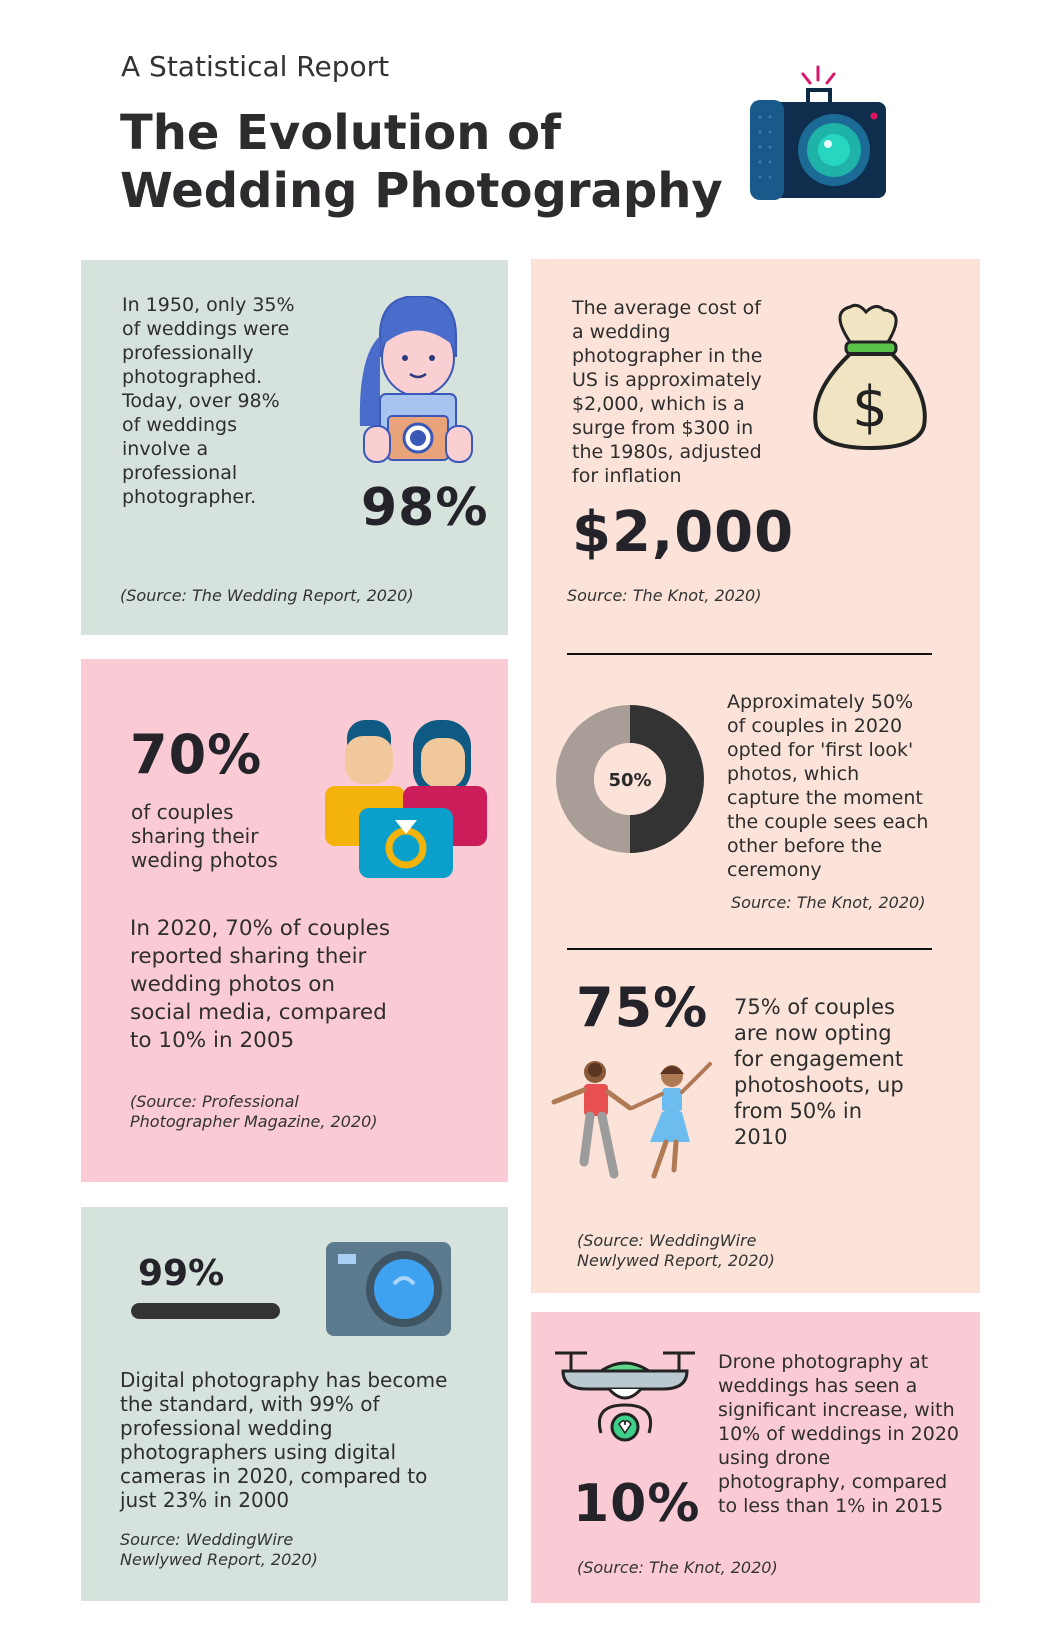  Describe the element at coordinates (181, 1273) in the screenshot. I see `digital-stat: 99%` at that location.